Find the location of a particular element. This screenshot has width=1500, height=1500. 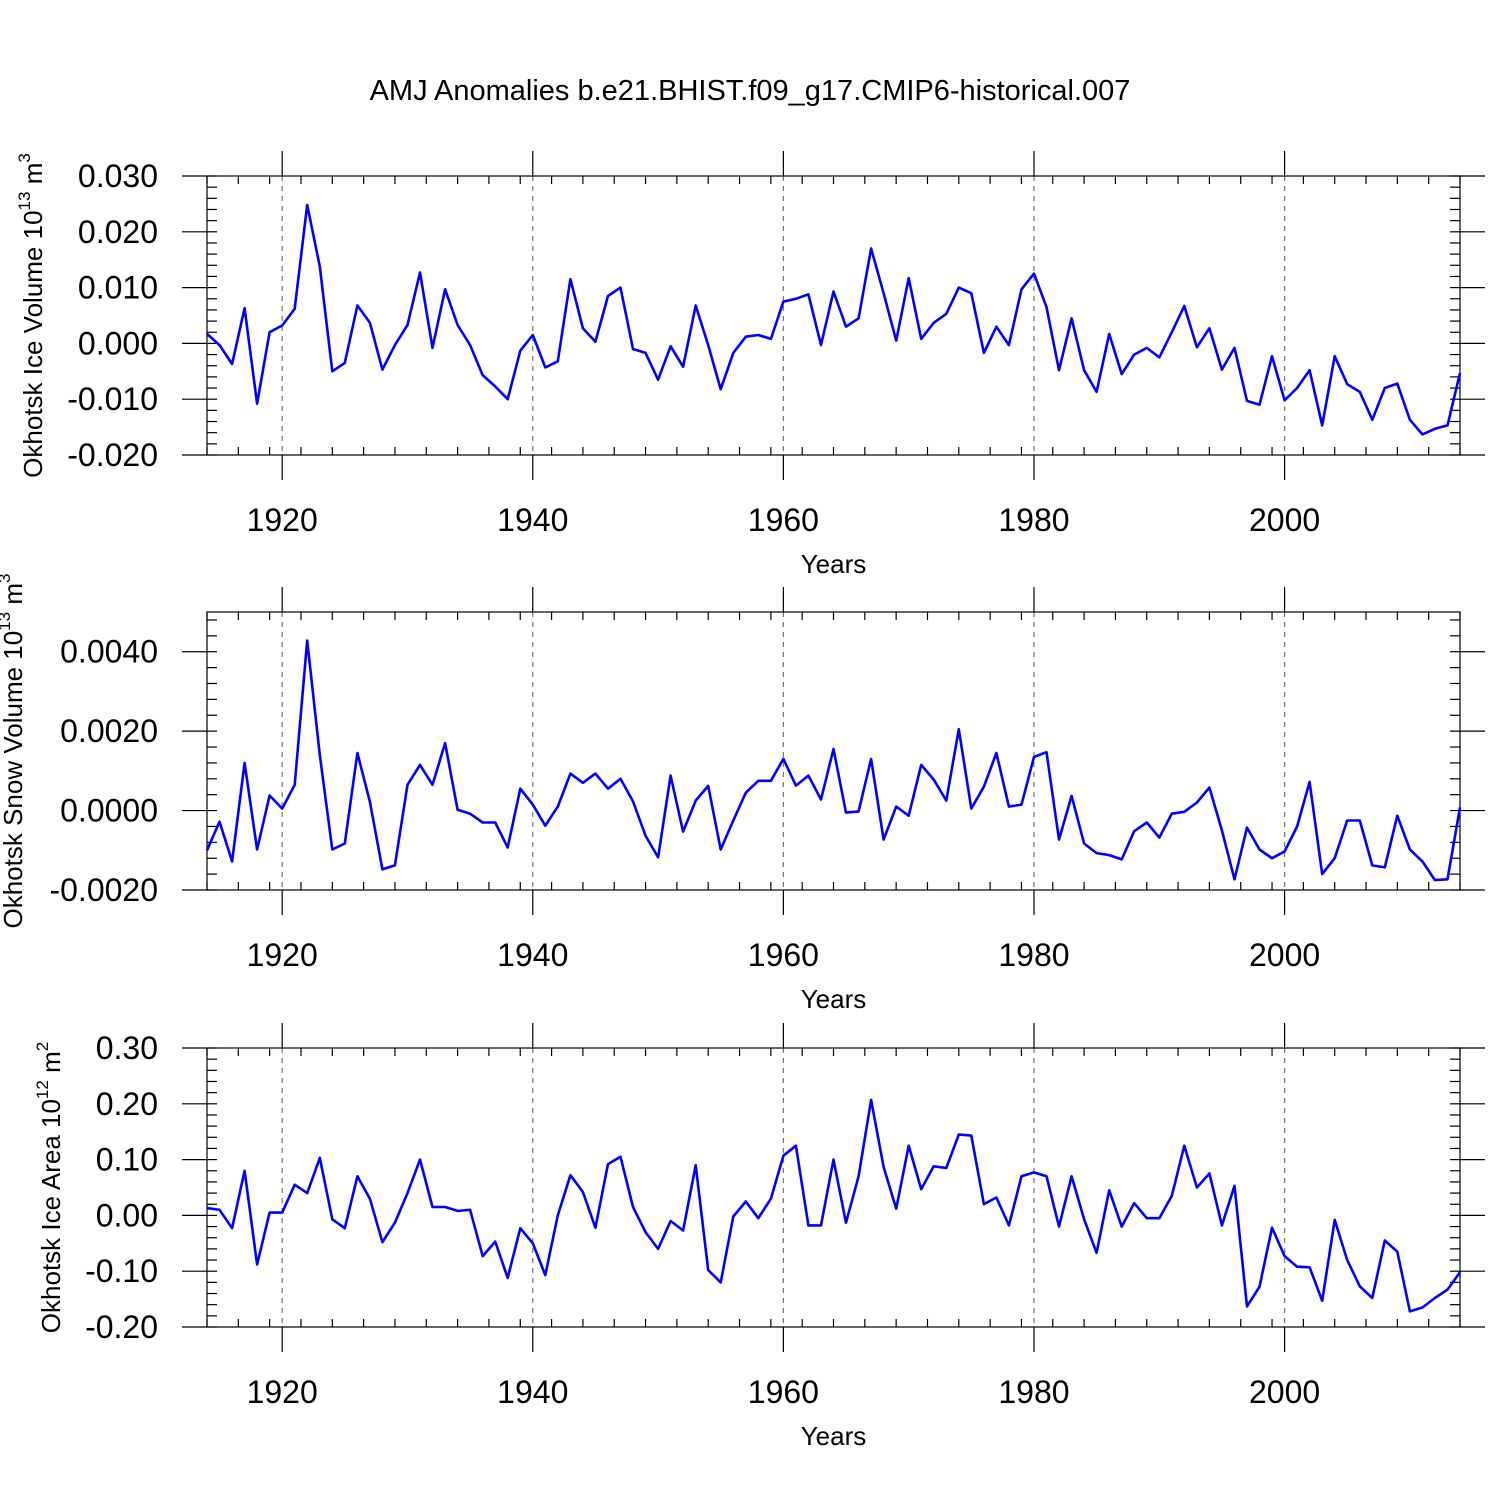

y-tick-label: -0.0020 is located at coordinates (103, 890).